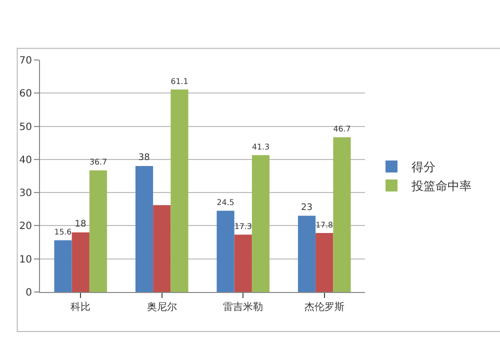  Describe the element at coordinates (80, 307) in the screenshot. I see `x-tick-label: 科比` at that location.